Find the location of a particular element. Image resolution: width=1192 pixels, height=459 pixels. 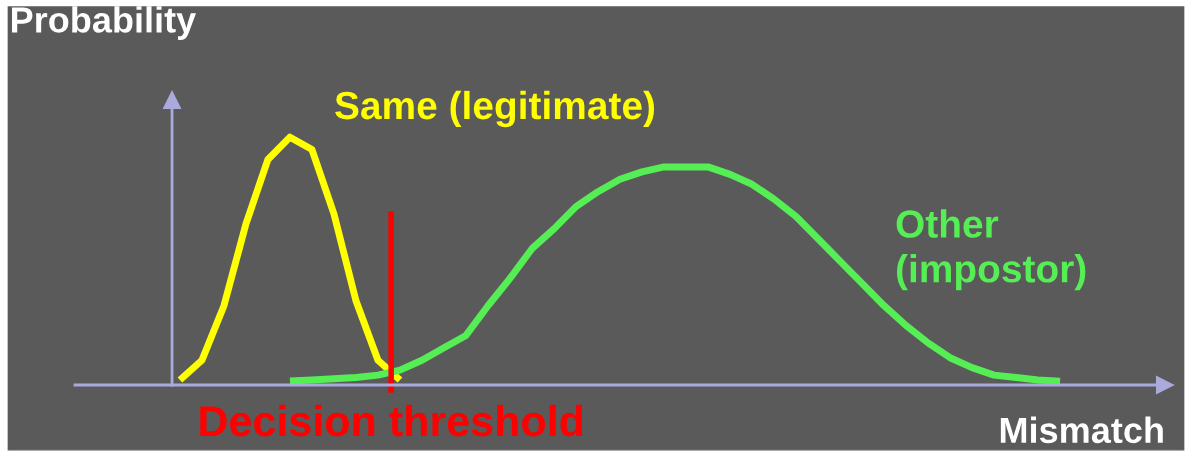

series-label: Same (legitimate) is located at coordinates (495, 109).